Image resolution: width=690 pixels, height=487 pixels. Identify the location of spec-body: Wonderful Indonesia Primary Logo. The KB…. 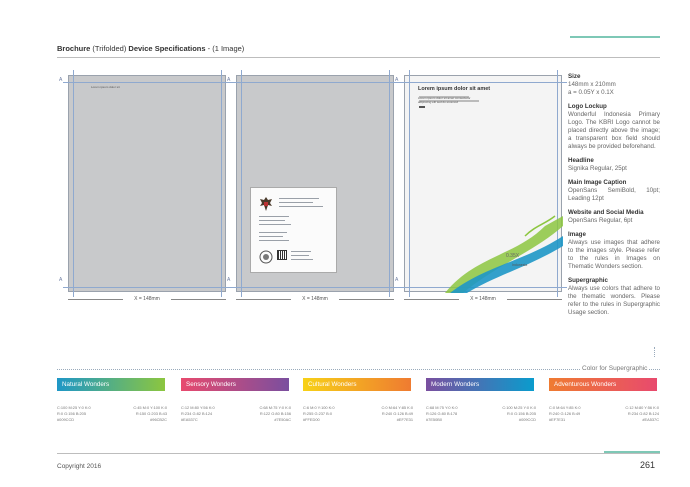
(614, 130).